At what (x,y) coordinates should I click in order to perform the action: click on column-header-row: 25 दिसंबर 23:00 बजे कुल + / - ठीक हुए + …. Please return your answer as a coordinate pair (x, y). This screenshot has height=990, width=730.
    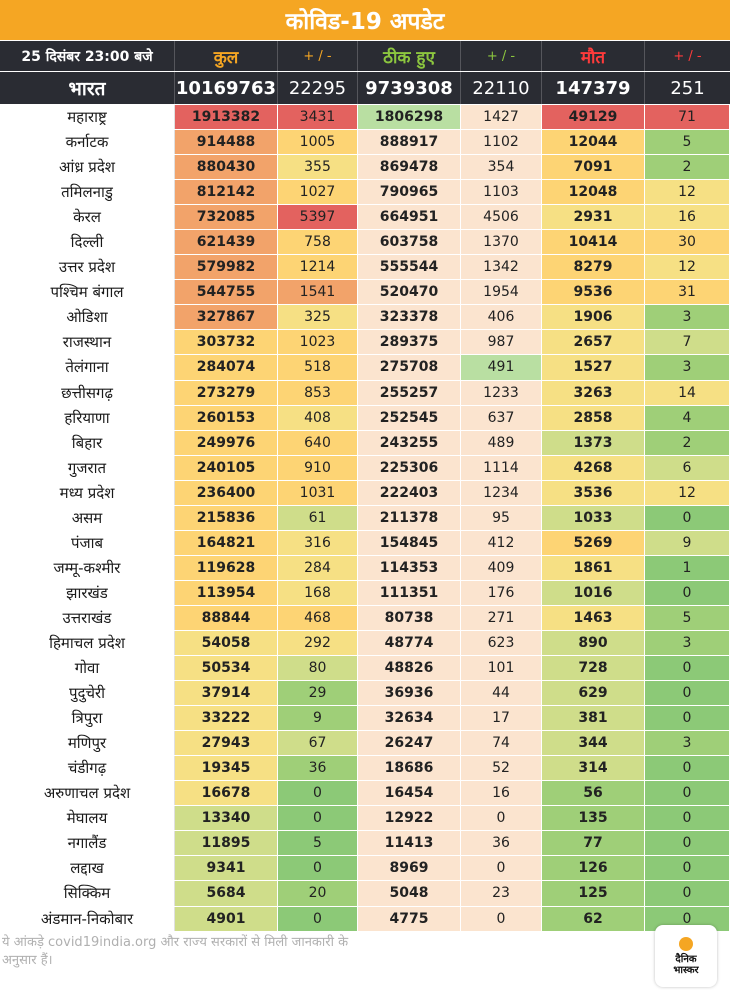
    Looking at the image, I should click on (365, 56).